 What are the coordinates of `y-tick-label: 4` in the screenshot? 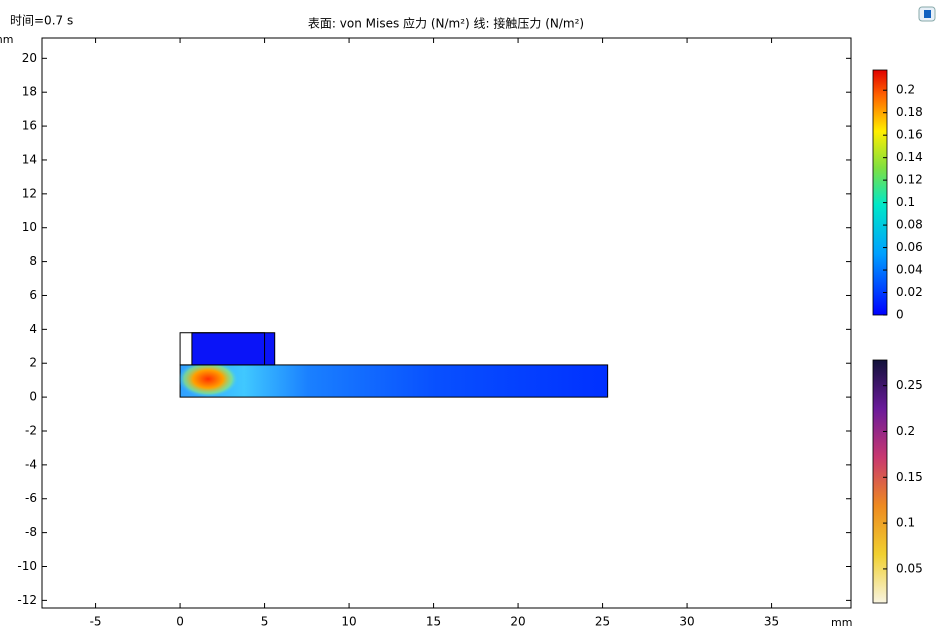 It's located at (33, 329).